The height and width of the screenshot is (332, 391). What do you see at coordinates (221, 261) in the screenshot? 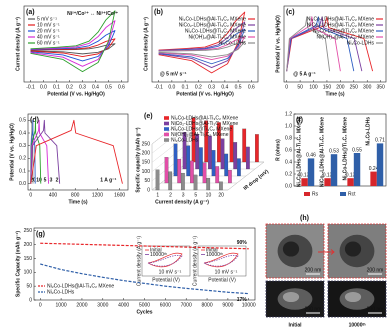
I see `inset-curve` at bounding box center [221, 261].